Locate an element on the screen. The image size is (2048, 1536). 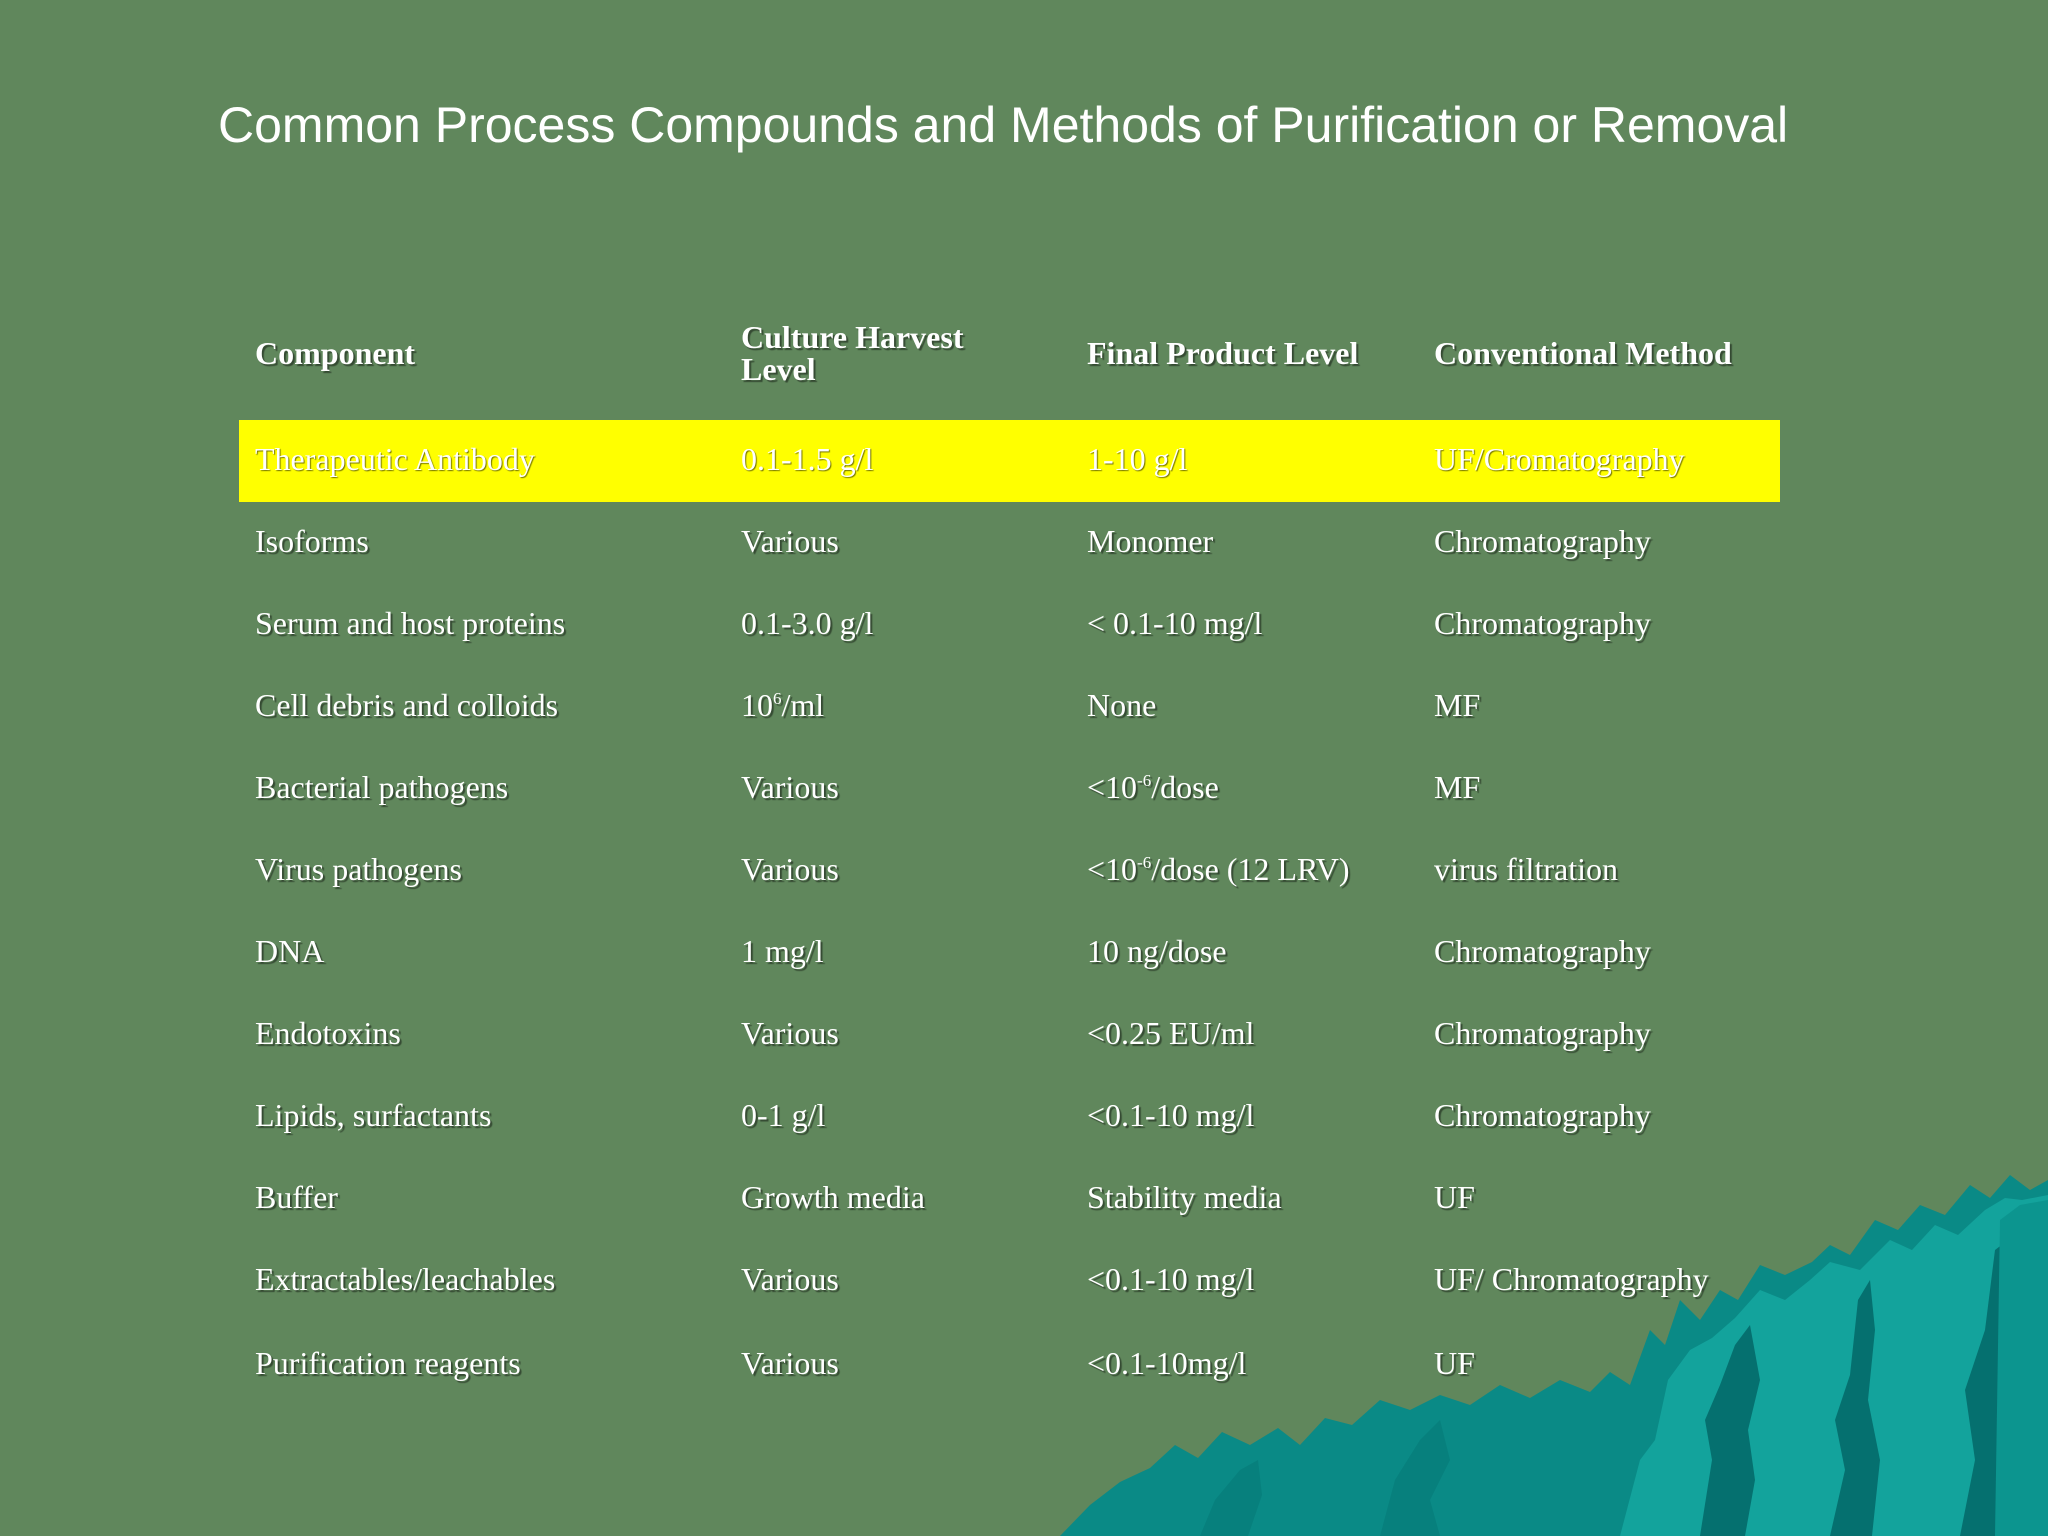
table-cell: virus filtration is located at coordinates (1526, 869).